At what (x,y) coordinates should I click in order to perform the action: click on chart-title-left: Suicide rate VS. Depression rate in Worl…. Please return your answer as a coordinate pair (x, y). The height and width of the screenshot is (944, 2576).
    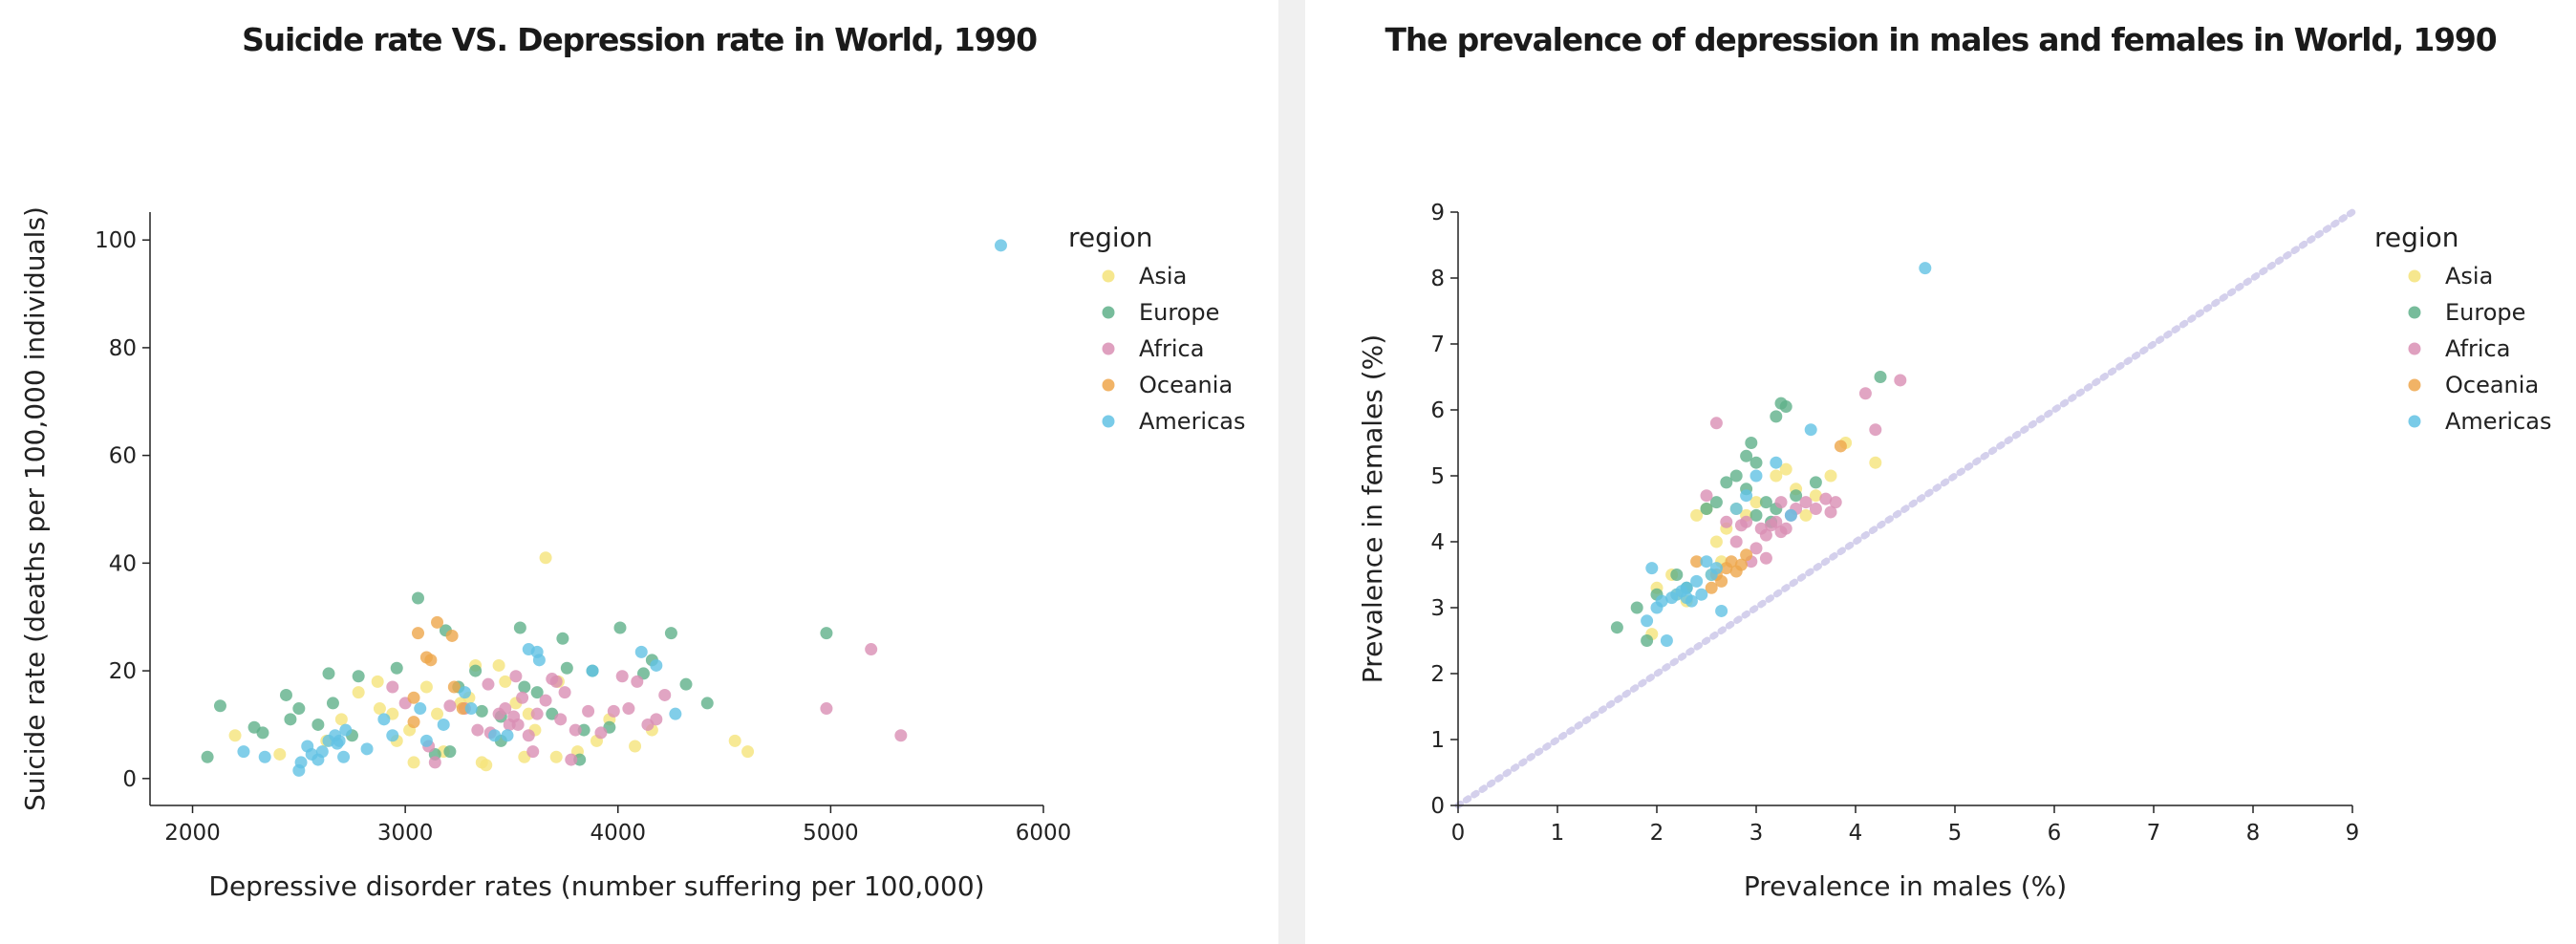
    Looking at the image, I should click on (640, 40).